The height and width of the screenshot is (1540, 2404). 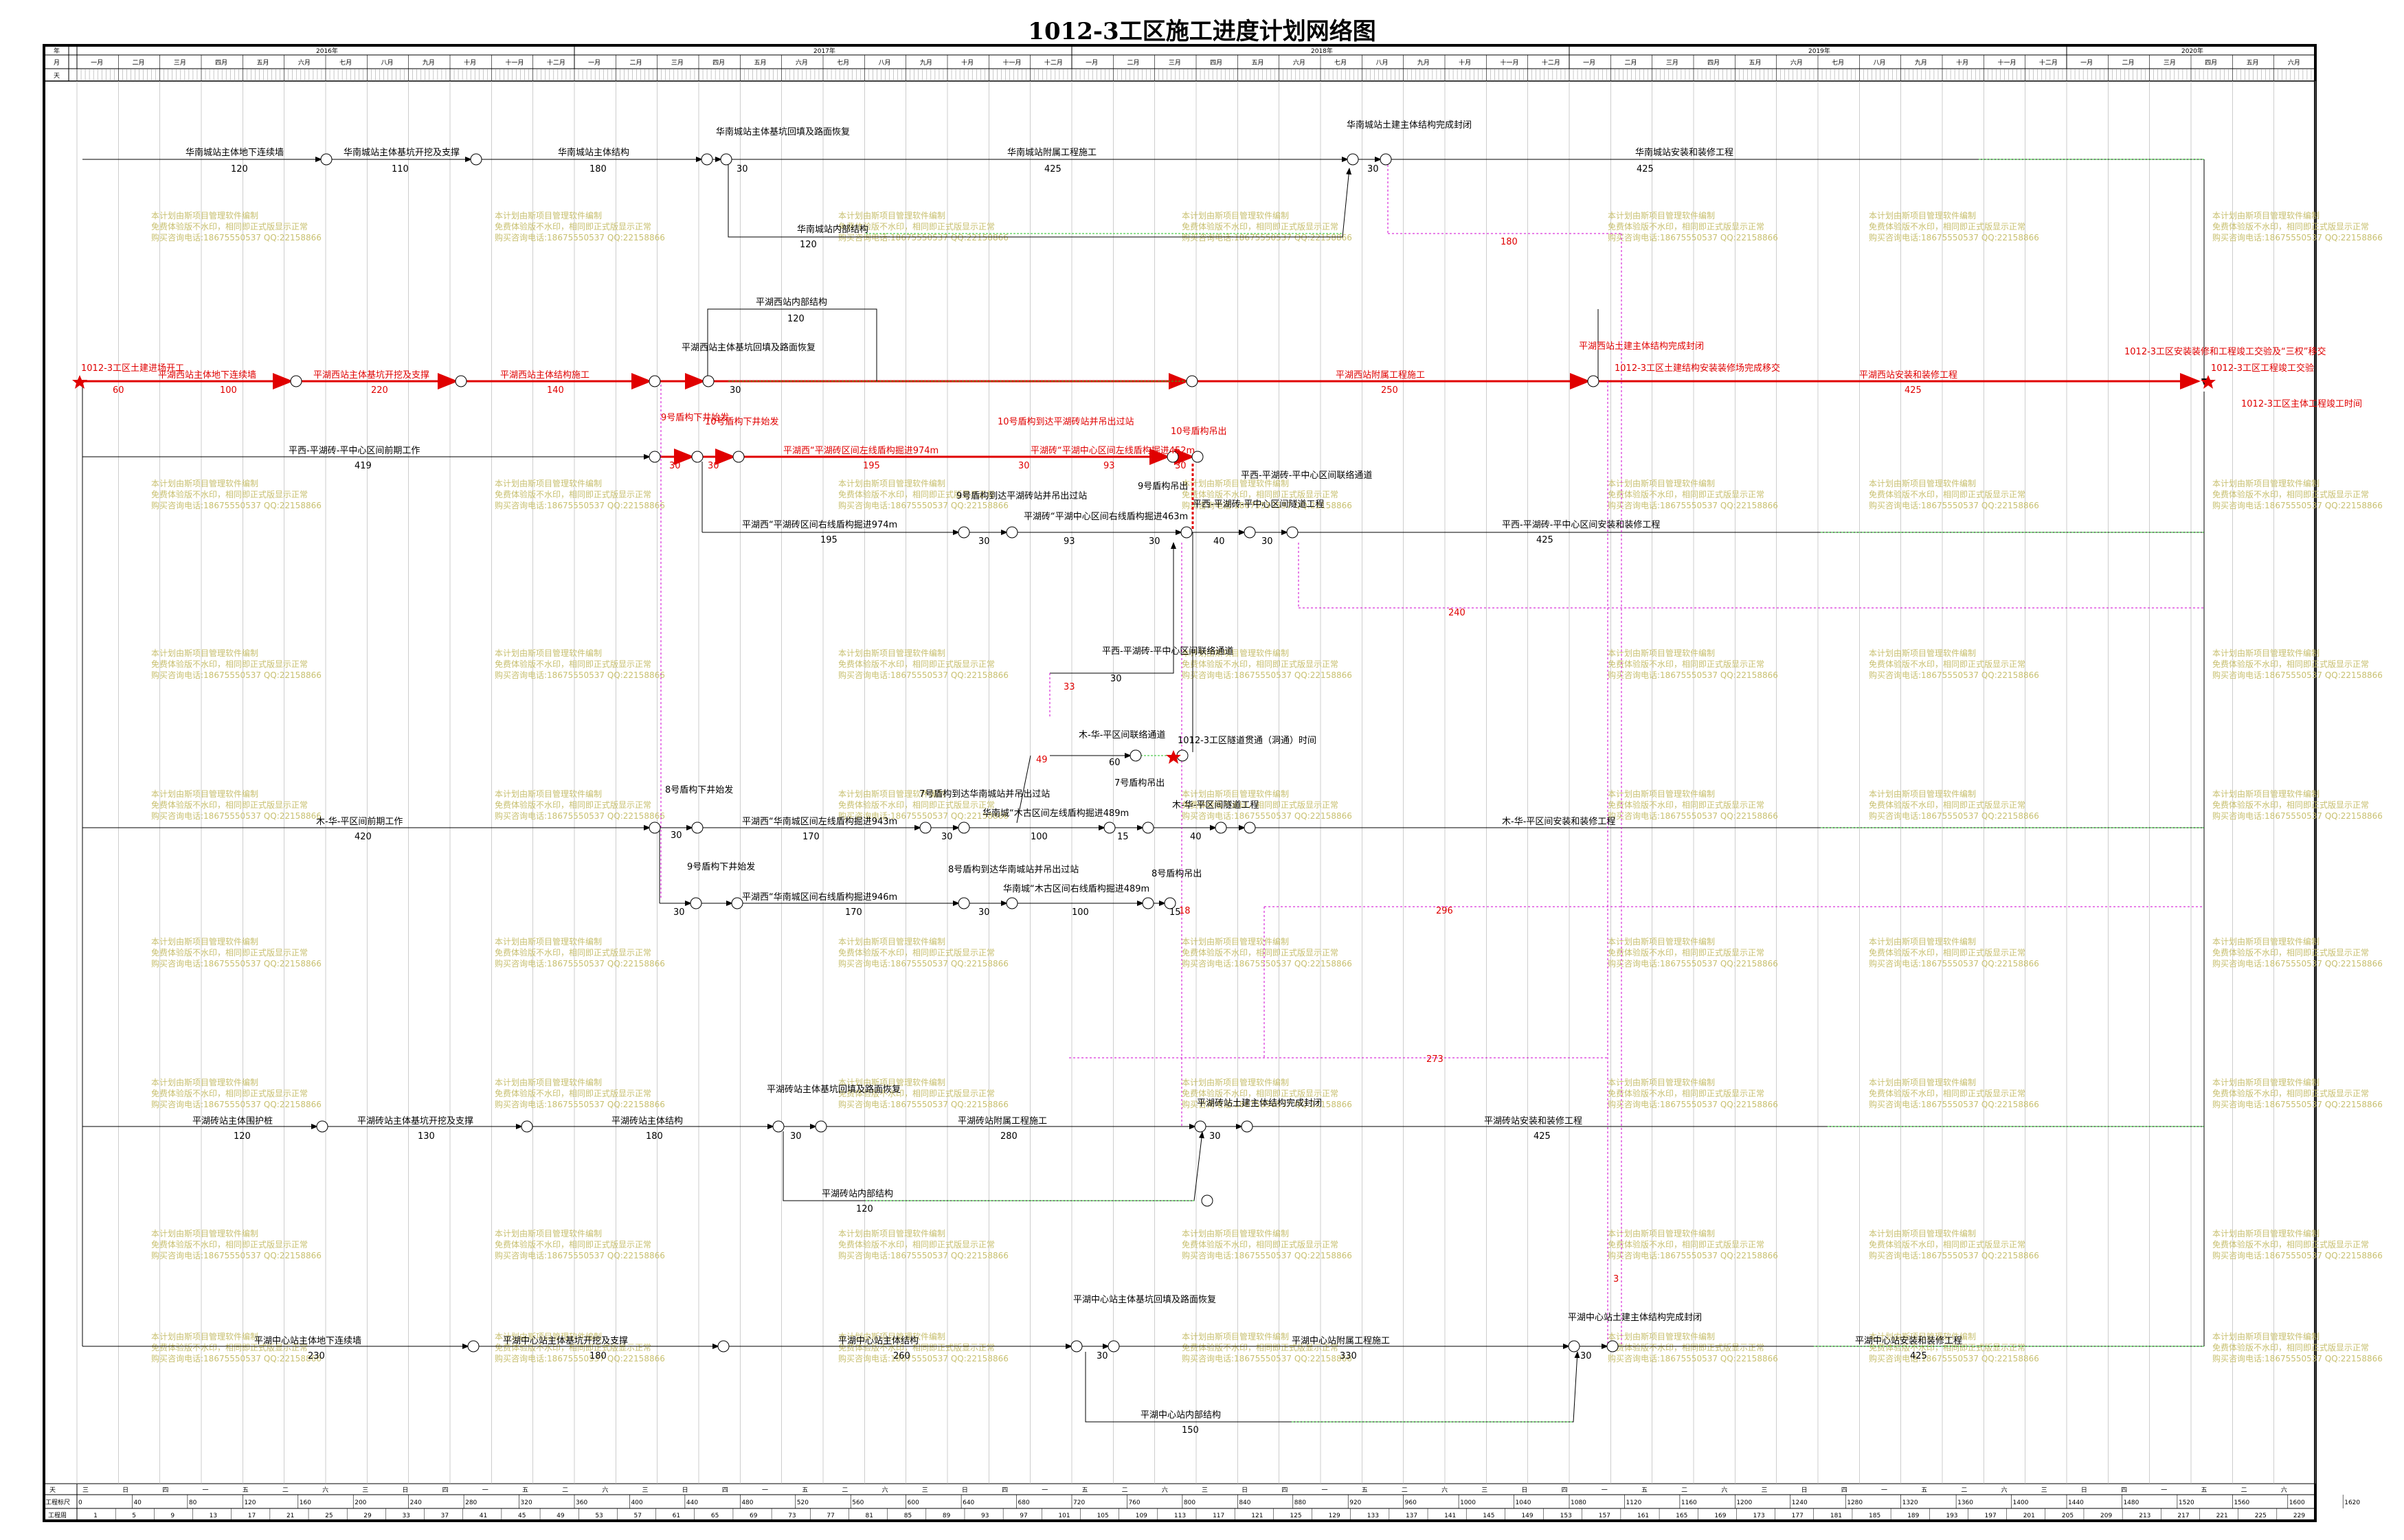 What do you see at coordinates (885, 63) in the screenshot?
I see `month-label: 八月` at bounding box center [885, 63].